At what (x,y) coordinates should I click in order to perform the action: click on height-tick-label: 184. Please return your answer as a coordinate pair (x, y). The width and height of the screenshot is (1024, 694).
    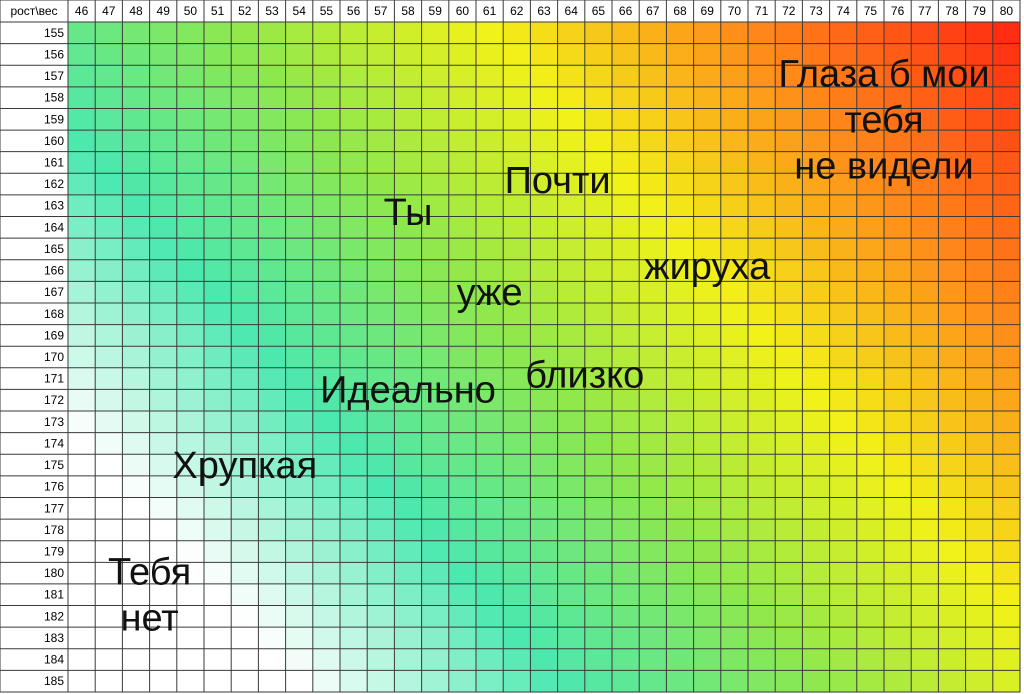
    Looking at the image, I should click on (54, 660).